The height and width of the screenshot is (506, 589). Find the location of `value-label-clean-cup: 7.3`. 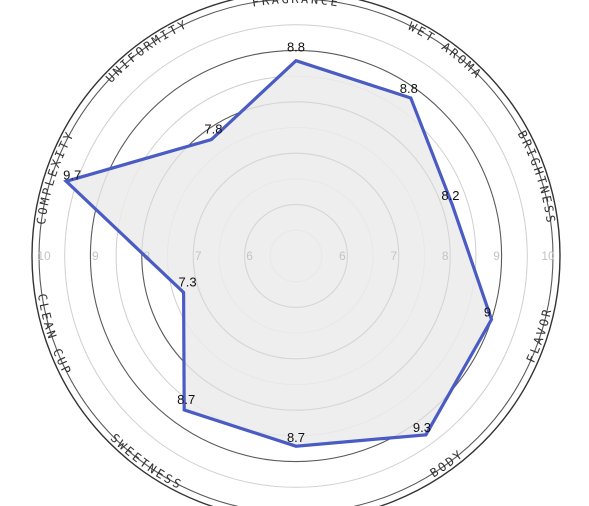

value-label-clean-cup: 7.3 is located at coordinates (188, 282).